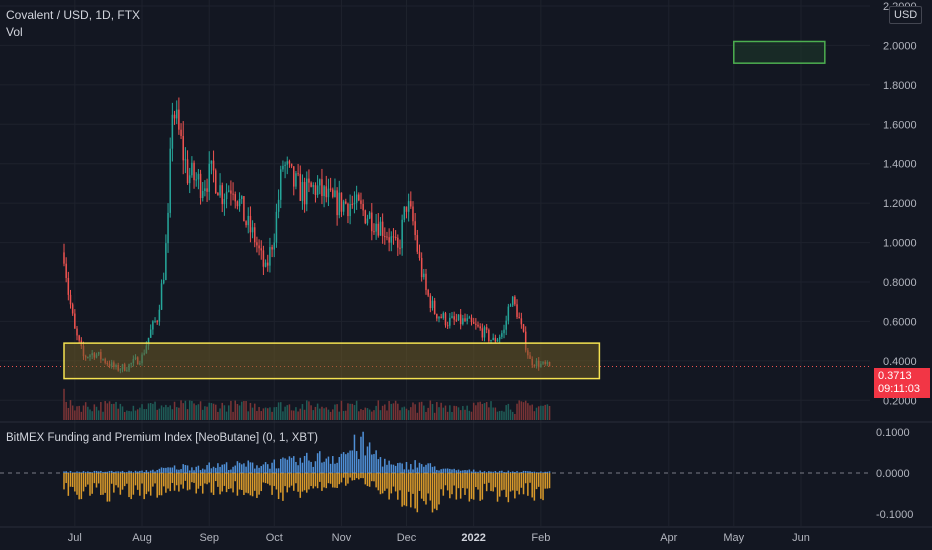  I want to click on volume-legend: Vol, so click(14, 32).